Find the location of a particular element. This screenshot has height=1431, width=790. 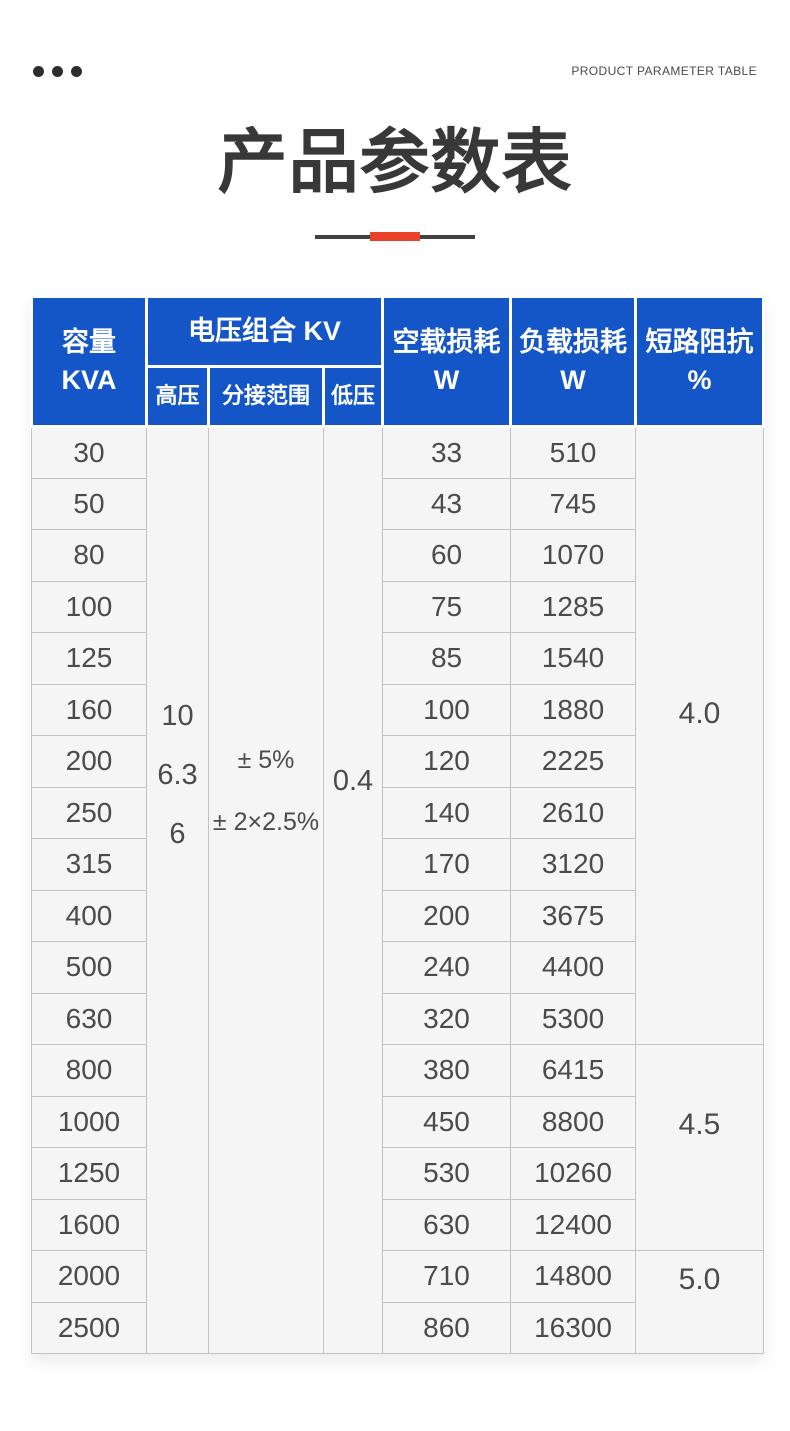

cell-load-loss: 2610 is located at coordinates (573, 812).